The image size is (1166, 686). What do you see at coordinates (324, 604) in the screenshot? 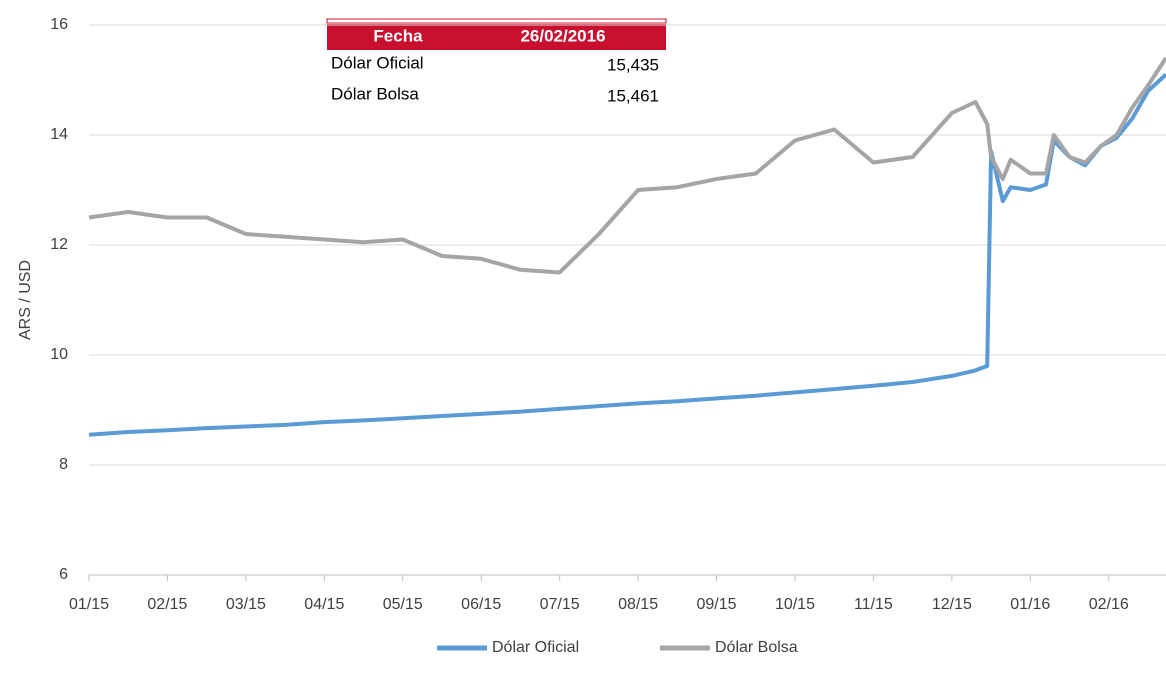
I see `x-tick-label: 04/15` at bounding box center [324, 604].